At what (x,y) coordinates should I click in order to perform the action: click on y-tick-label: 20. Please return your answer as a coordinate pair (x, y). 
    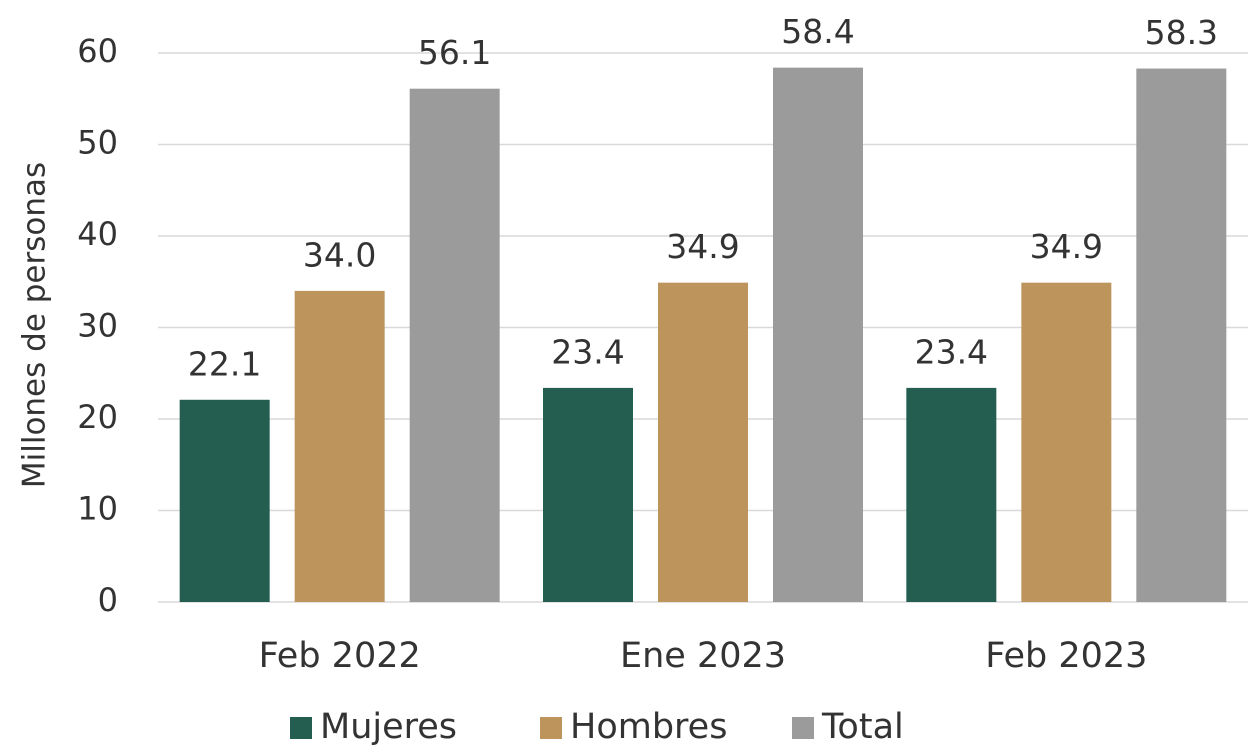
    Looking at the image, I should click on (97, 417).